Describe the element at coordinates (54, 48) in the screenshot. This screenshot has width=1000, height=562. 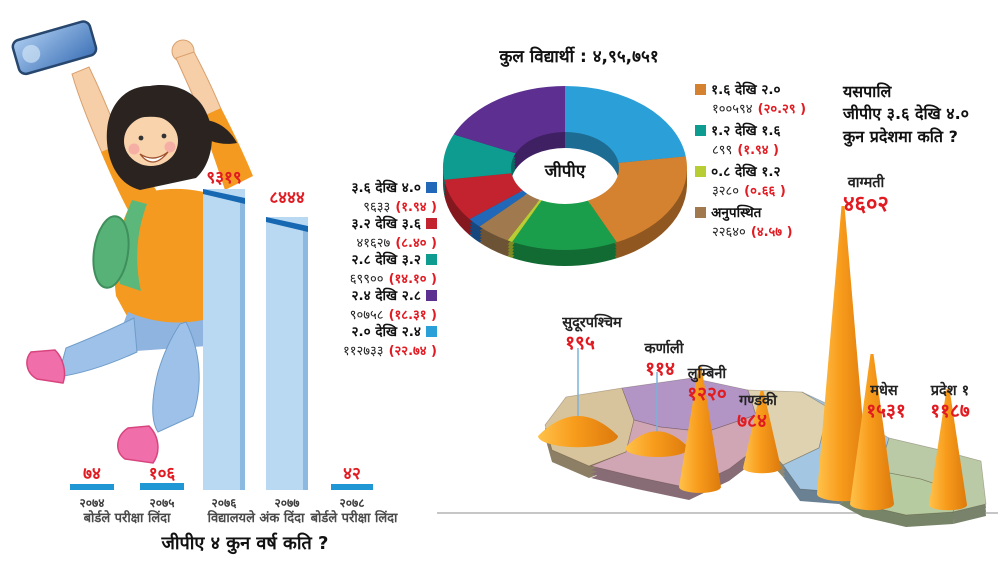
I see `smartphone-icon` at that location.